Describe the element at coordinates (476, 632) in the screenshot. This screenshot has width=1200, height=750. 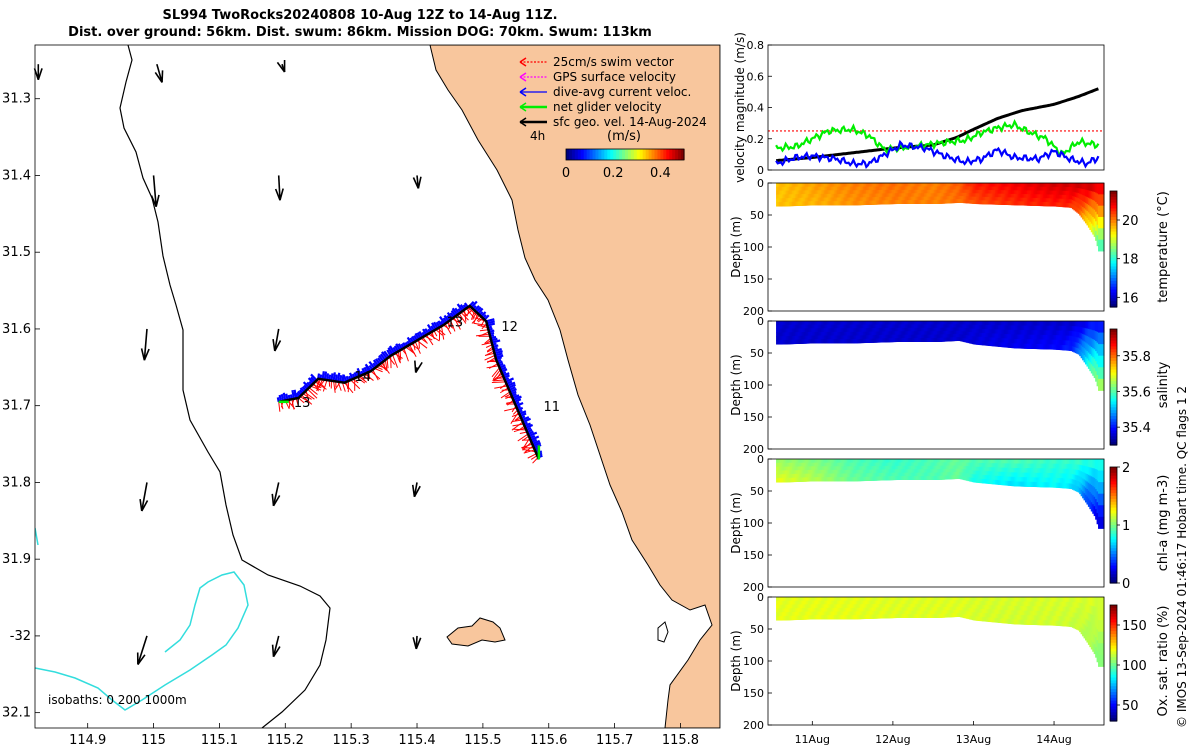
I see `island-rottnest` at that location.